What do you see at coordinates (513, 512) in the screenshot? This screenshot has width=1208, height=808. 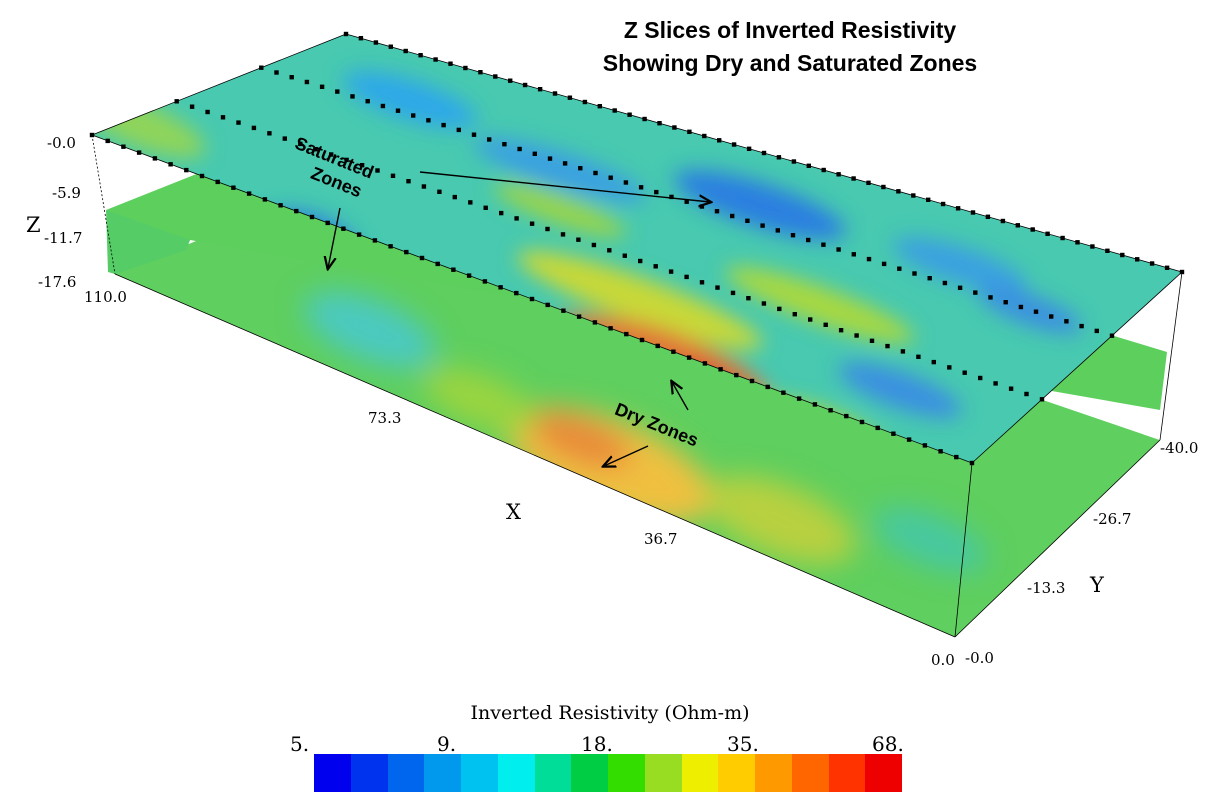 I see `x-axis-label: X` at bounding box center [513, 512].